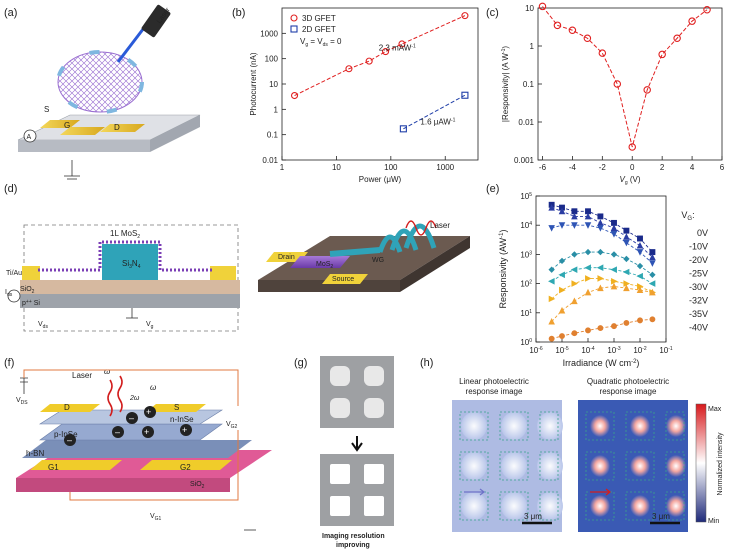  Describe the element at coordinates (66, 434) in the screenshot. I see `label-p-inse: p-InSe` at that location.